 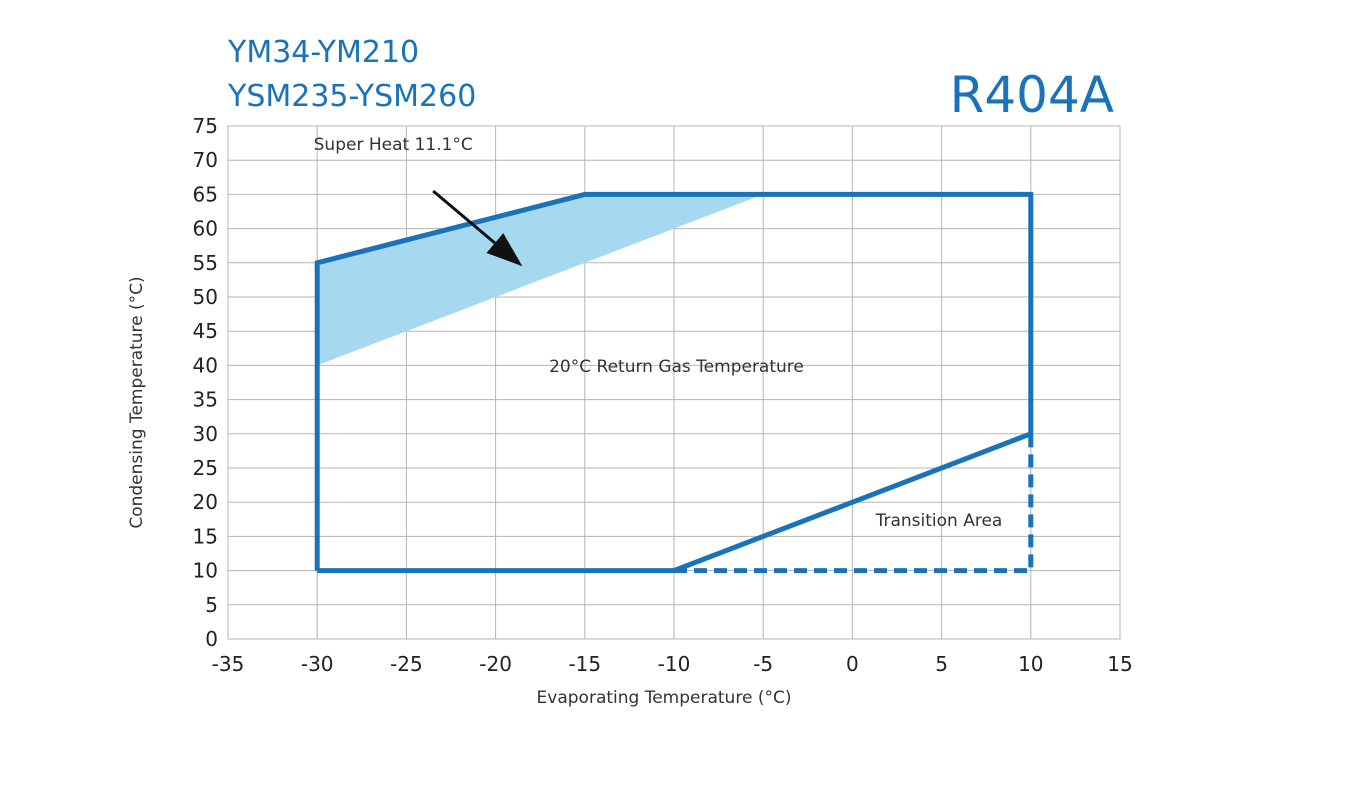 I want to click on transition-area-line, so click(x=854, y=503).